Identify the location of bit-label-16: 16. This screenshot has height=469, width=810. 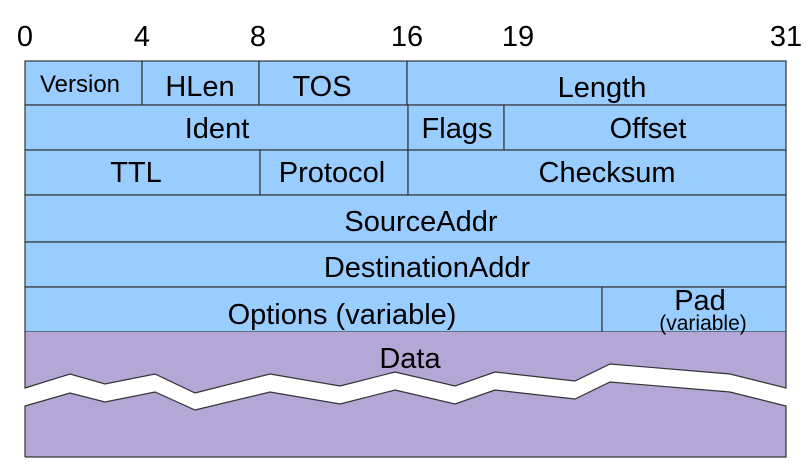
(407, 37).